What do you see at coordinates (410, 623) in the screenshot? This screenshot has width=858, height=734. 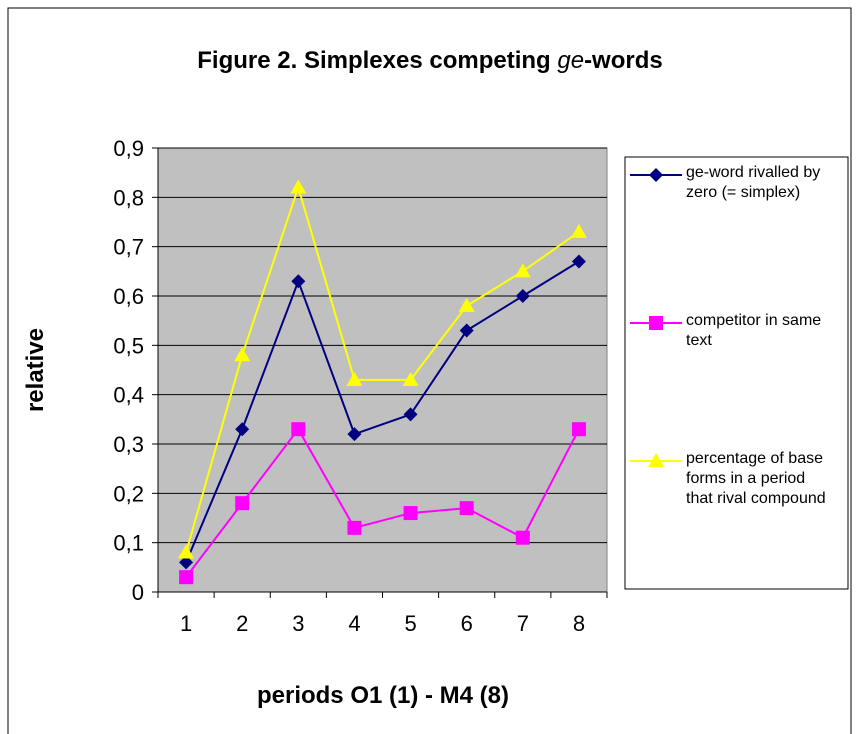 I see `x-tick-label: 5` at bounding box center [410, 623].